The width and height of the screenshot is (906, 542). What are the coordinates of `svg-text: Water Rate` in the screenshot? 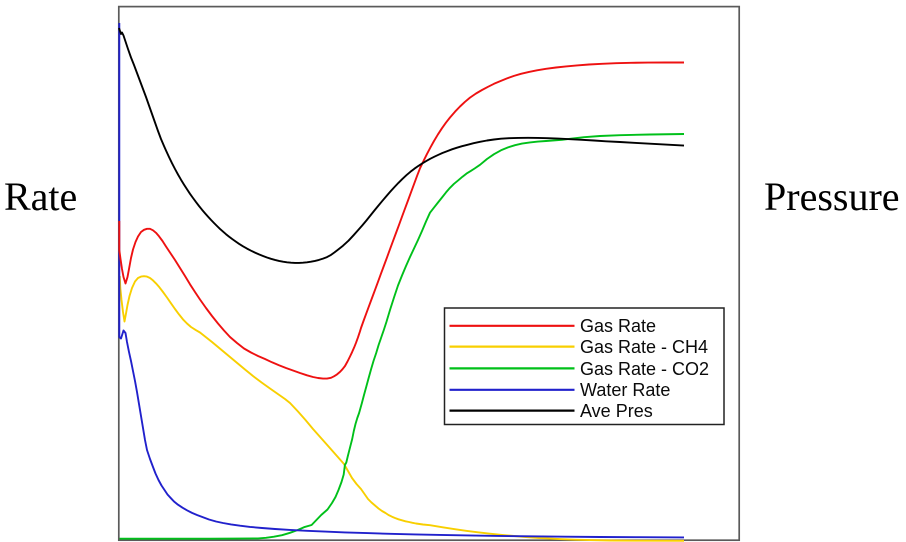 It's located at (625, 390).